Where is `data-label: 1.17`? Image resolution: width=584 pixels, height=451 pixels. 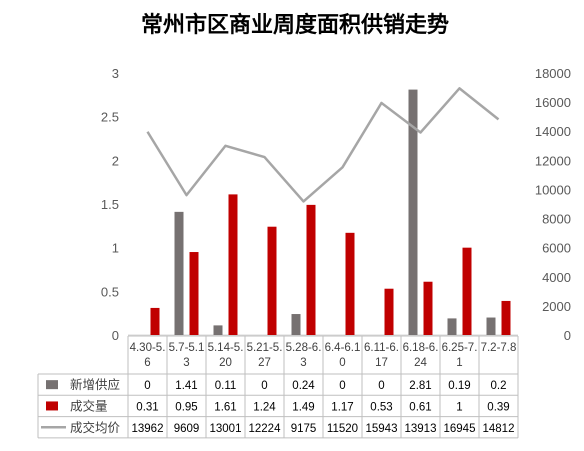
data-label: 1.17 is located at coordinates (342, 407).